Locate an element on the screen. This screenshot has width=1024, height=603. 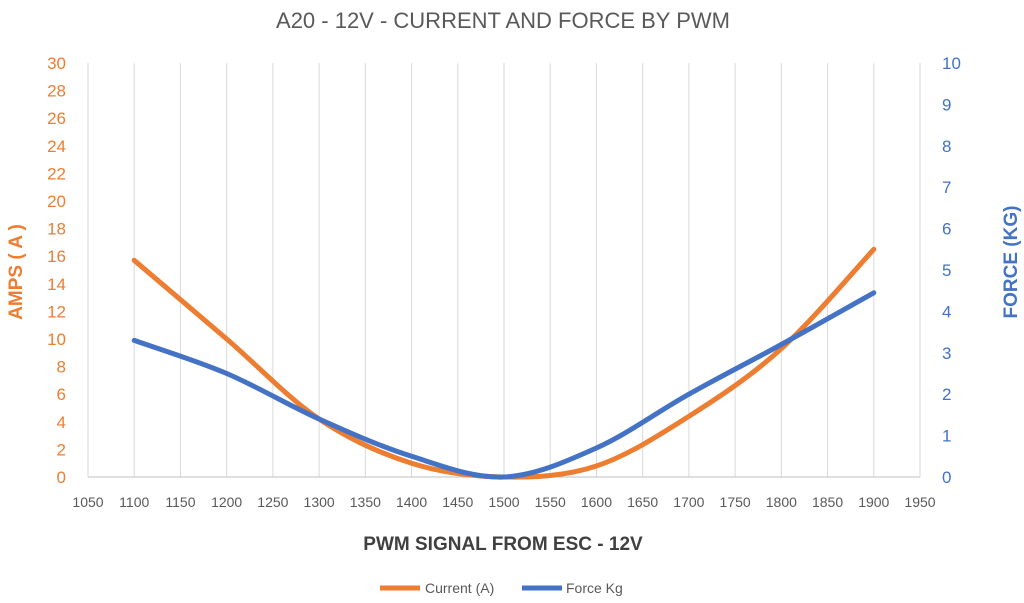
x-tick-label: 1500 is located at coordinates (503, 502).